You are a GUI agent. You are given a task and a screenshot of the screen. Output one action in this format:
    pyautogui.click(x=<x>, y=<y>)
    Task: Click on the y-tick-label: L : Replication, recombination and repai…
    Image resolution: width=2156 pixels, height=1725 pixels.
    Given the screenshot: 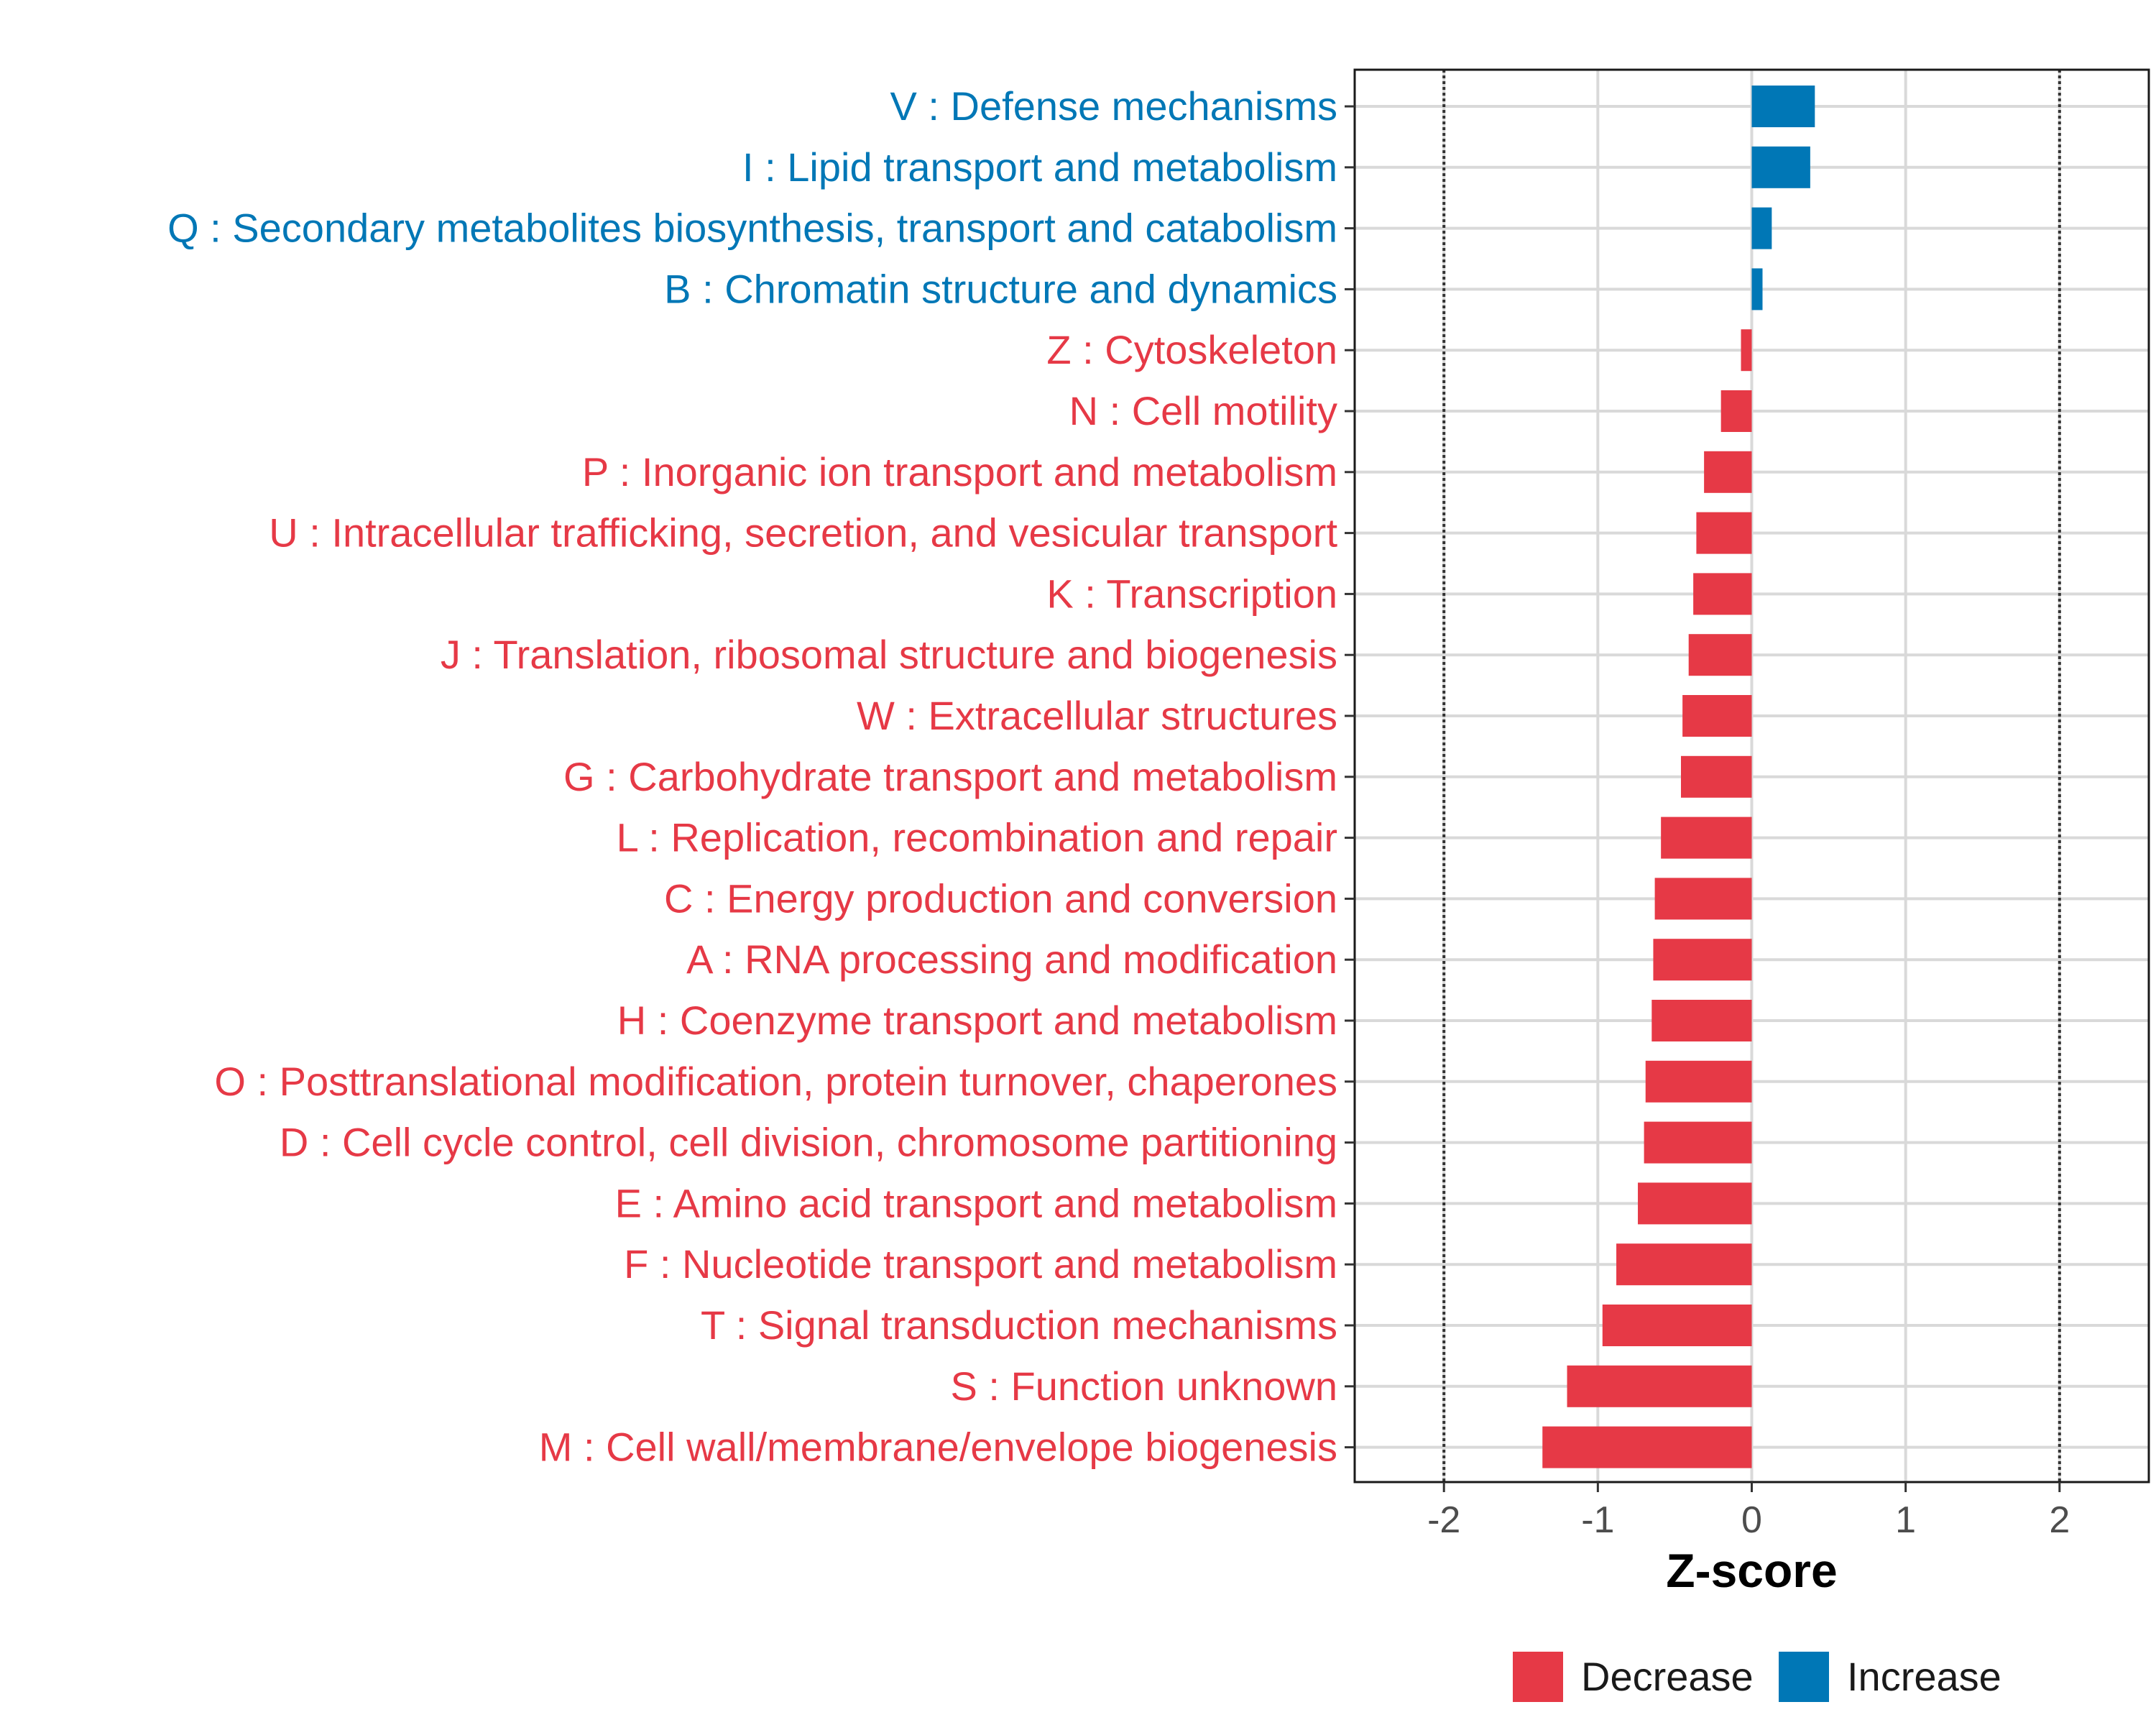 What is the action you would take?
    pyautogui.click(x=977, y=837)
    